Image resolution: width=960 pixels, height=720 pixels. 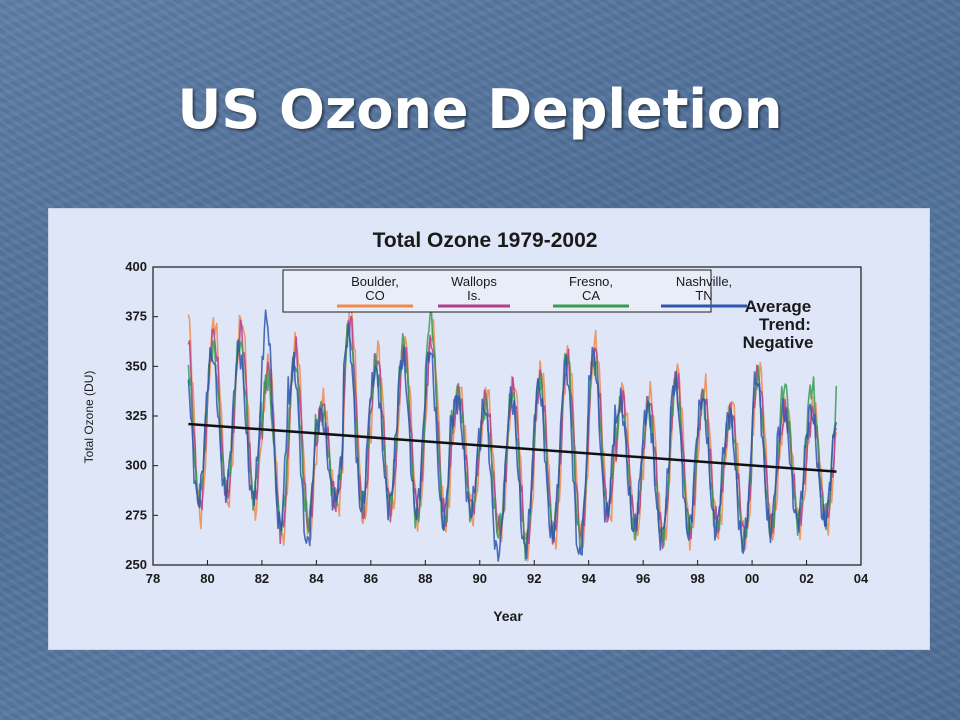 What do you see at coordinates (316, 578) in the screenshot?
I see `x-tick-label: 84` at bounding box center [316, 578].